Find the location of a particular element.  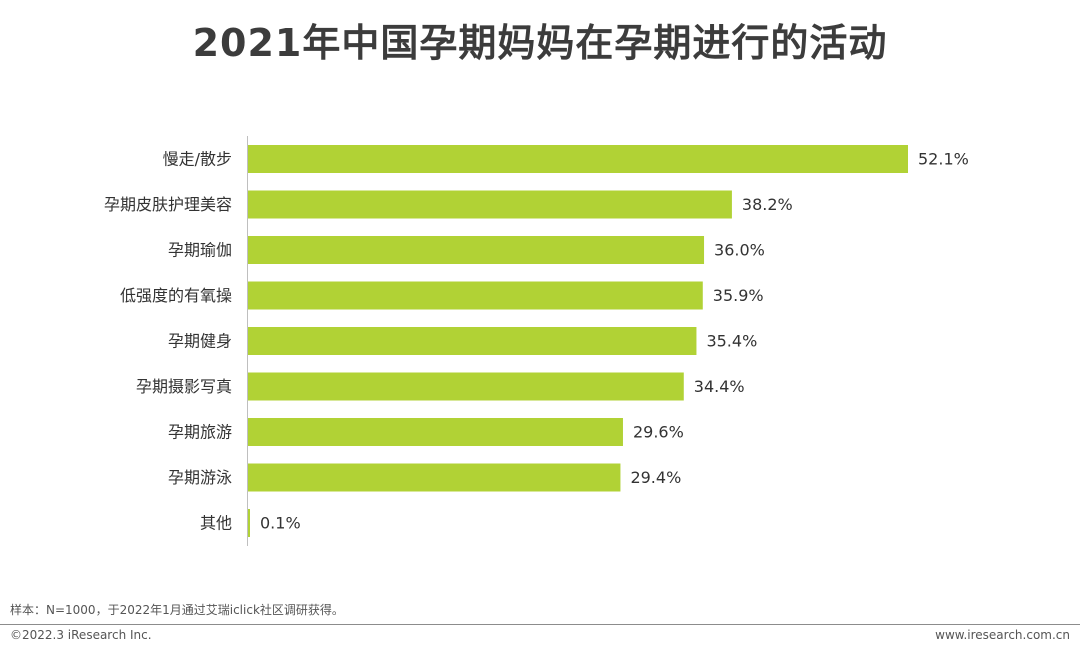

category-label: 其他 is located at coordinates (216, 523).